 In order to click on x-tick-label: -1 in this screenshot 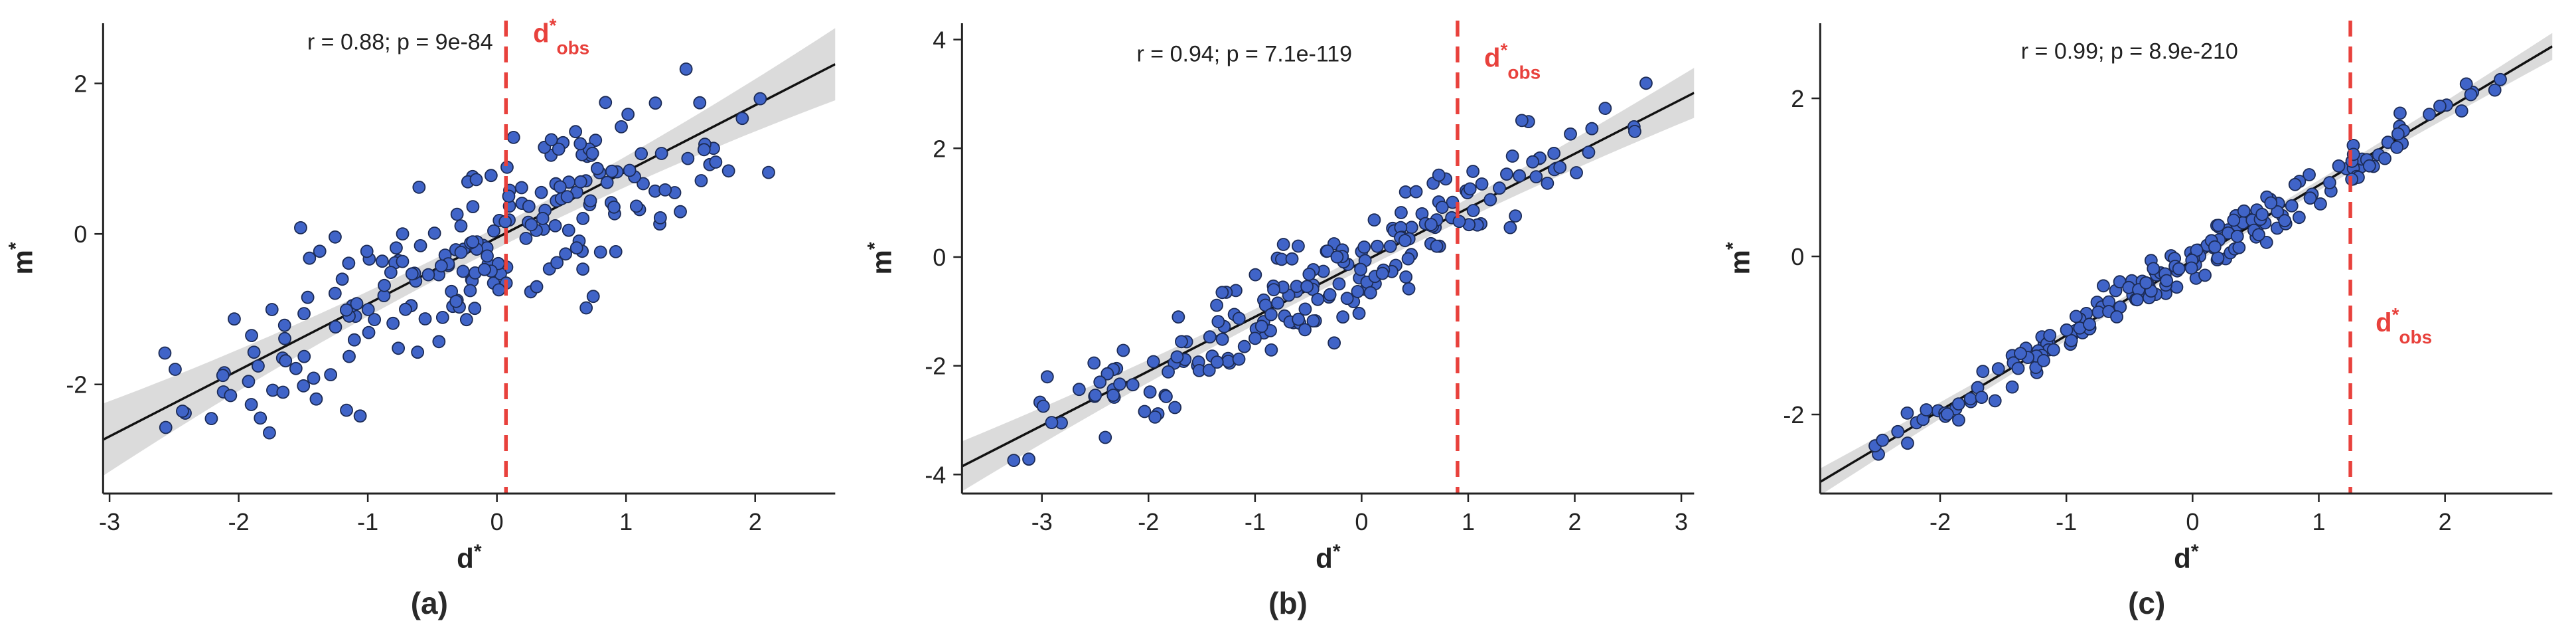, I will do `click(2067, 521)`.